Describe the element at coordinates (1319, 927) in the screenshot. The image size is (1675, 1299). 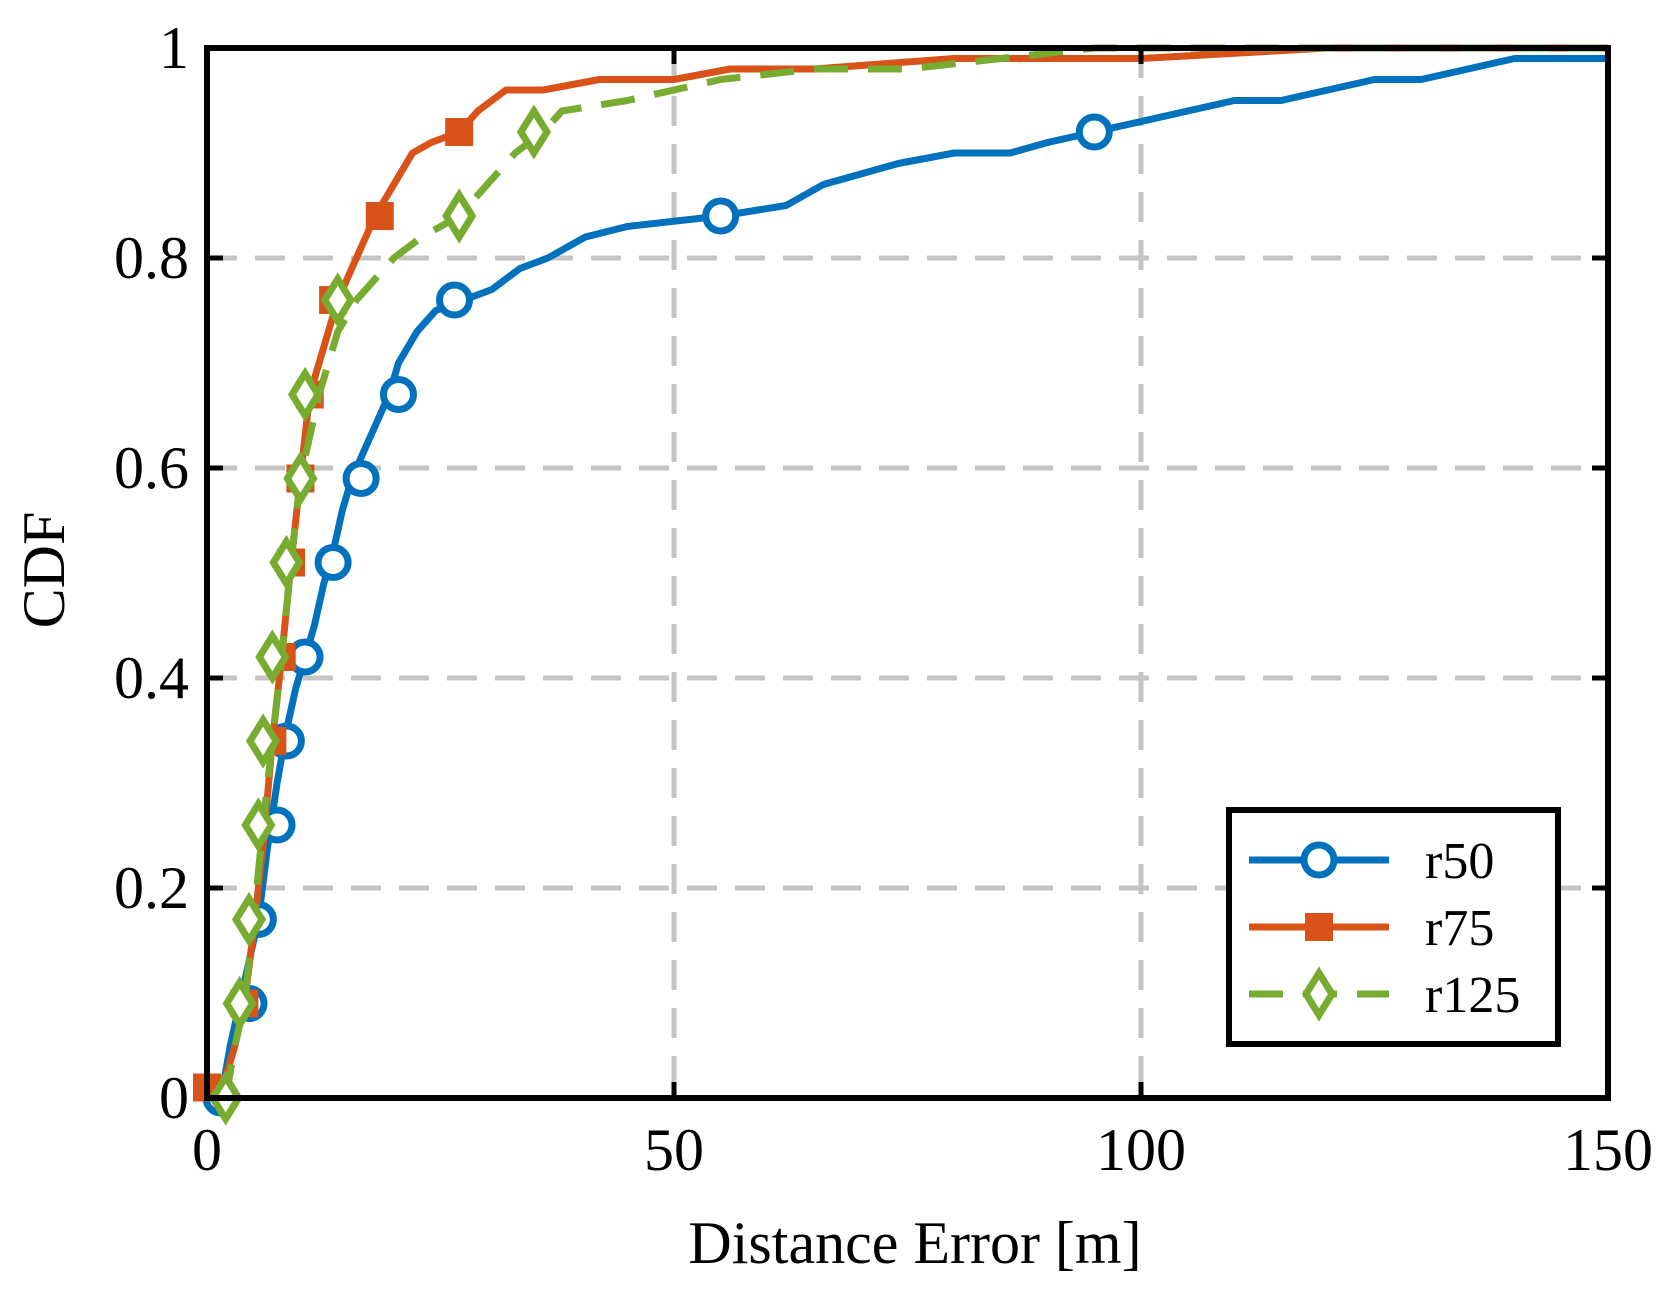
I see `legend-marker-r75` at that location.